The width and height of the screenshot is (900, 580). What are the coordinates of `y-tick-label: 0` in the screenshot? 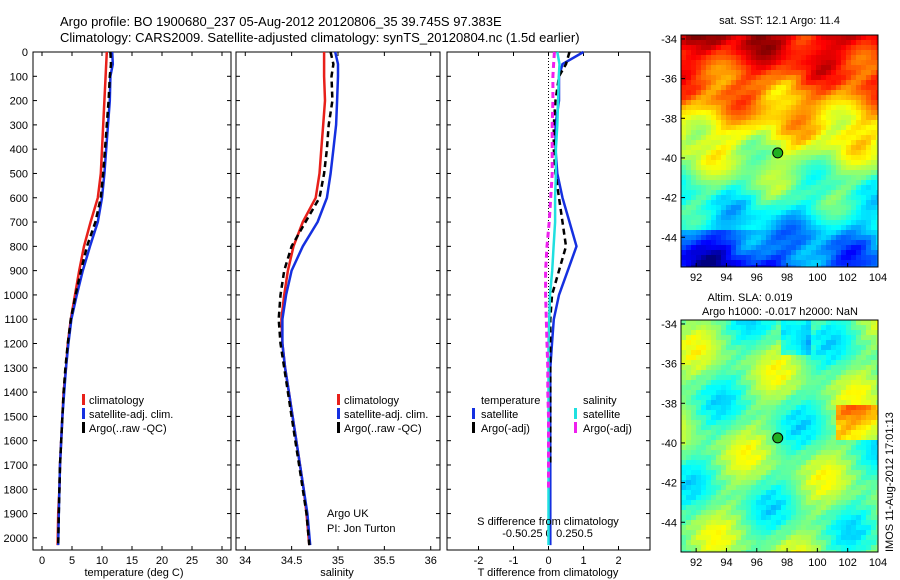 It's located at (25, 53).